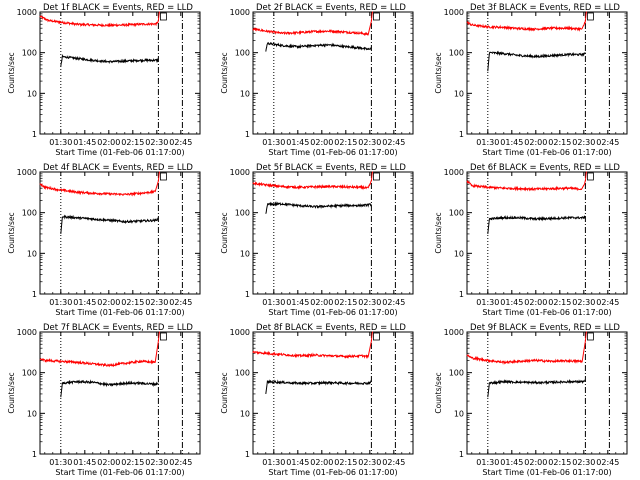 The width and height of the screenshot is (640, 480). I want to click on chart-title: Det 7f BLACK = Events, RED = LLD, so click(118, 328).